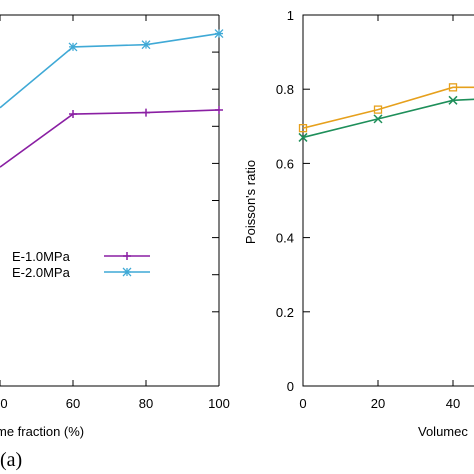  What do you see at coordinates (11, 460) in the screenshot?
I see `panel-label-a: (a)` at bounding box center [11, 460].